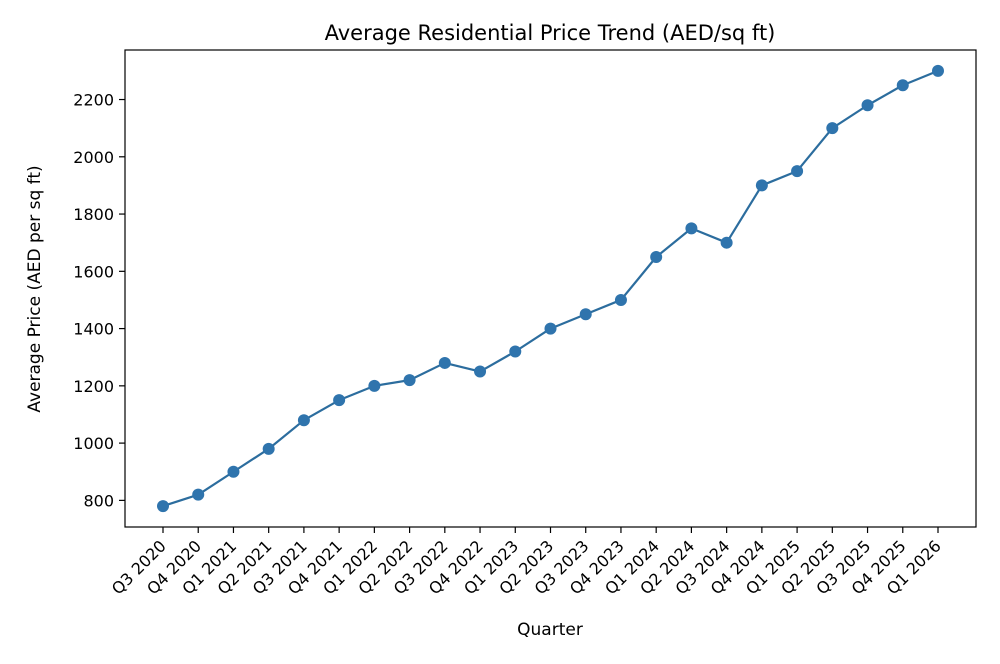  Describe the element at coordinates (35, 288) in the screenshot. I see `y-axis-label: Average Price (AED per sq ft)` at that location.